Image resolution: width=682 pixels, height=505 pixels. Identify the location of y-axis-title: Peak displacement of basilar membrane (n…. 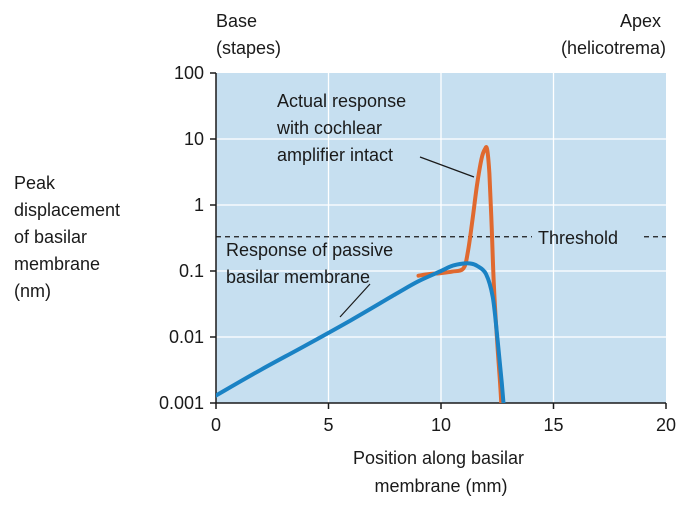
(69, 237).